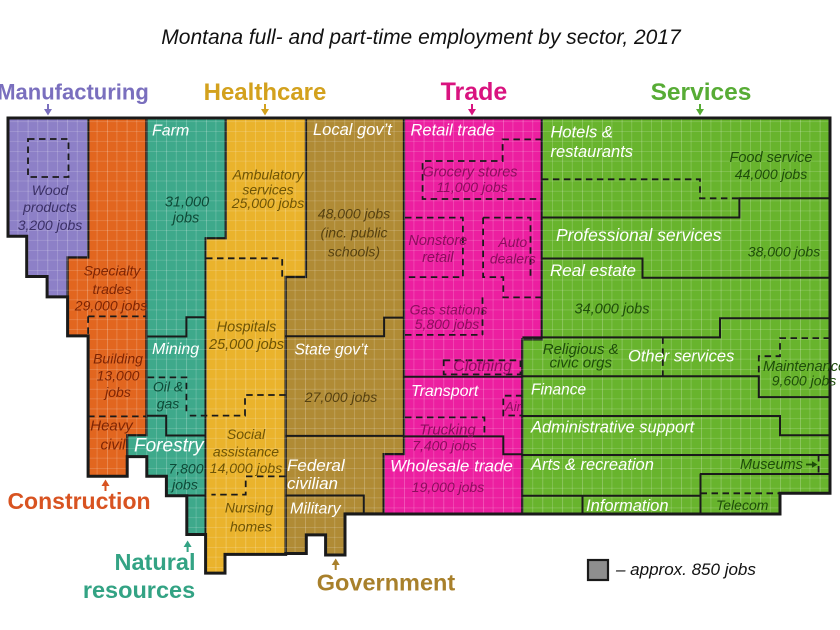 This screenshot has width=840, height=630. What do you see at coordinates (438, 258) in the screenshot?
I see `svg-text: retail` at bounding box center [438, 258].